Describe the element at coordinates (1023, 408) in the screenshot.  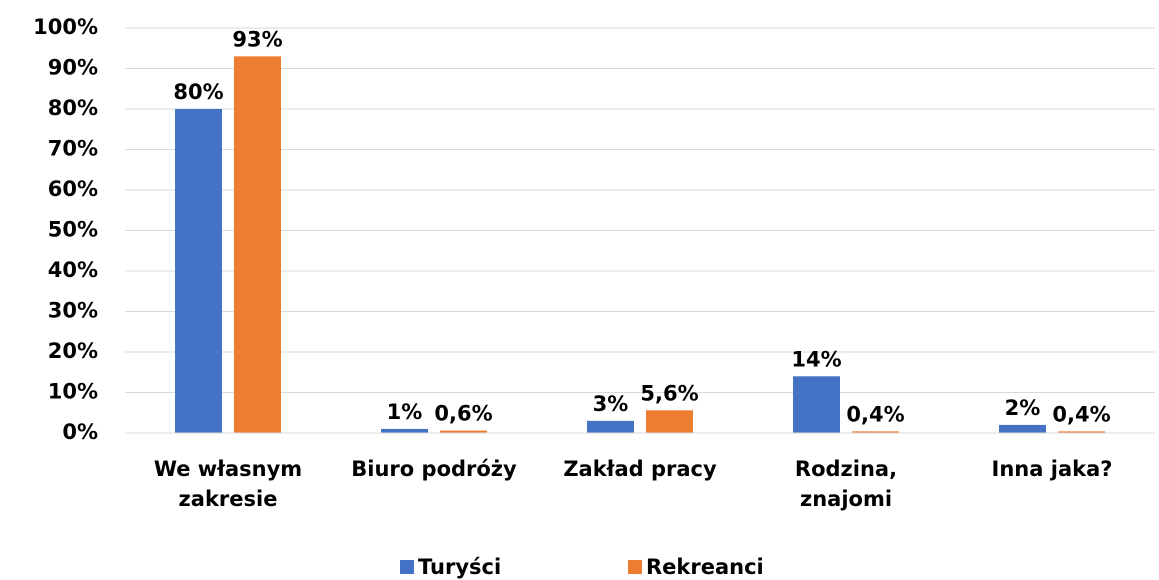
I see `data-label: 2%` at that location.